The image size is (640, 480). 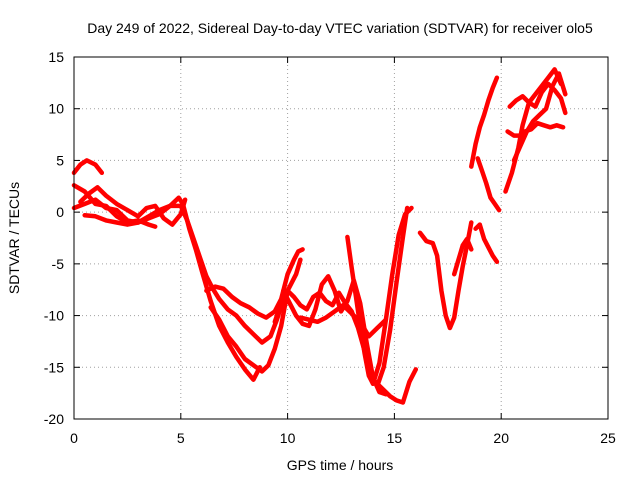 I want to click on y-tick-label: -20, so click(x=54, y=419).